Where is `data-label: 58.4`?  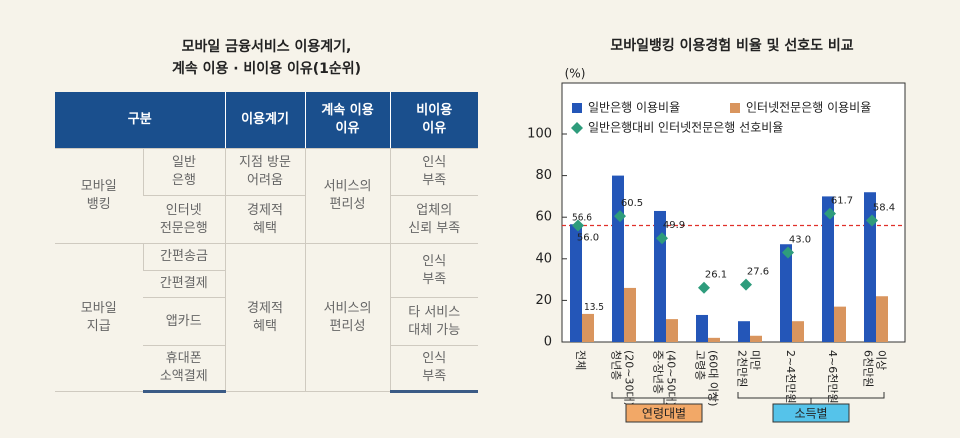
data-label: 58.4 is located at coordinates (884, 208).